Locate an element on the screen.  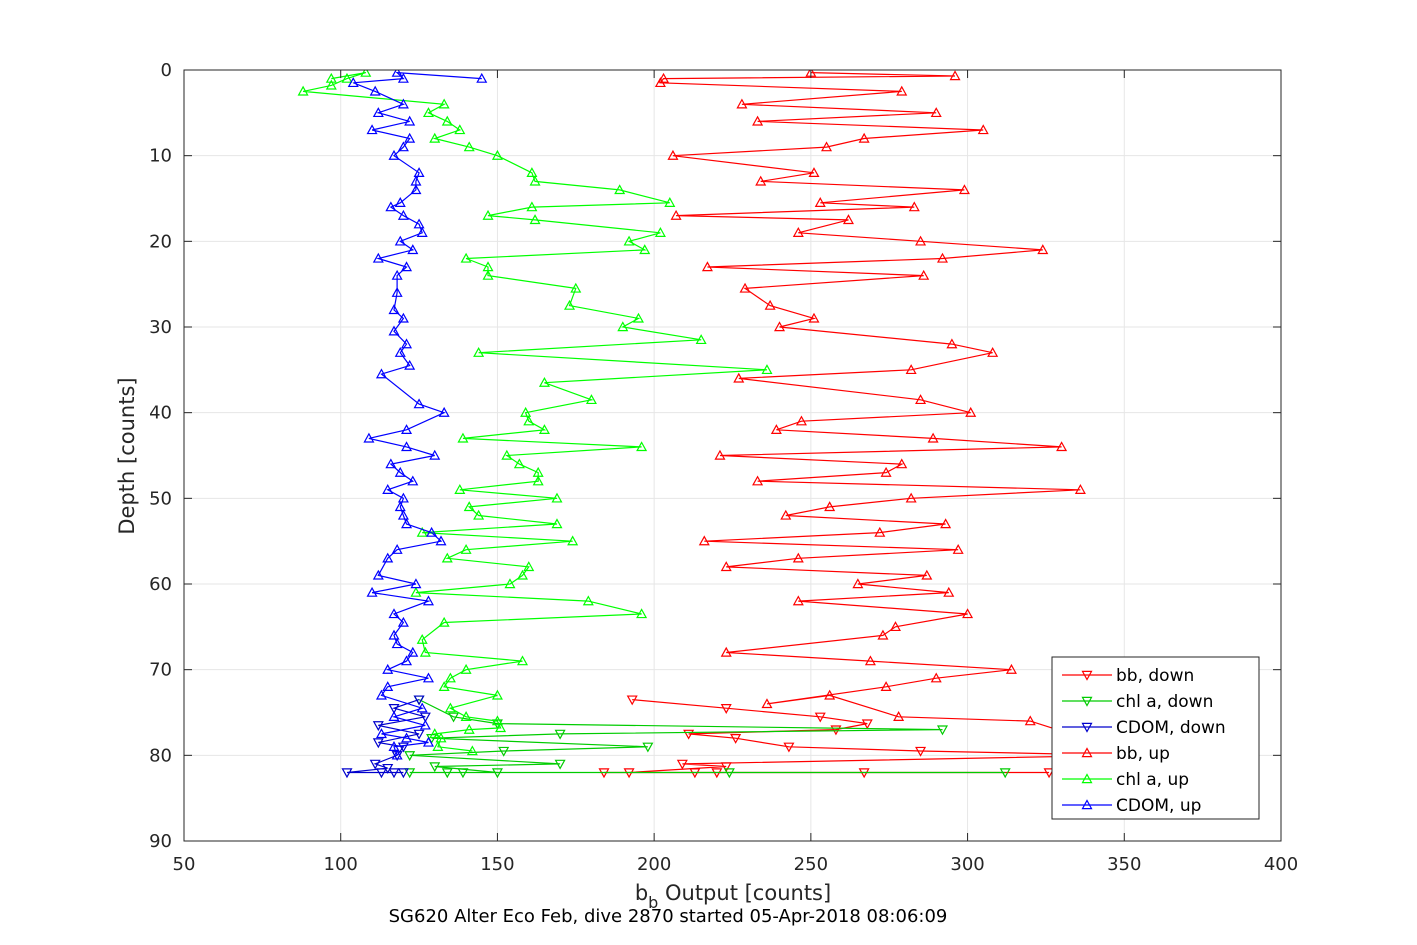
legend-entry: CDOM, up is located at coordinates (1158, 806).